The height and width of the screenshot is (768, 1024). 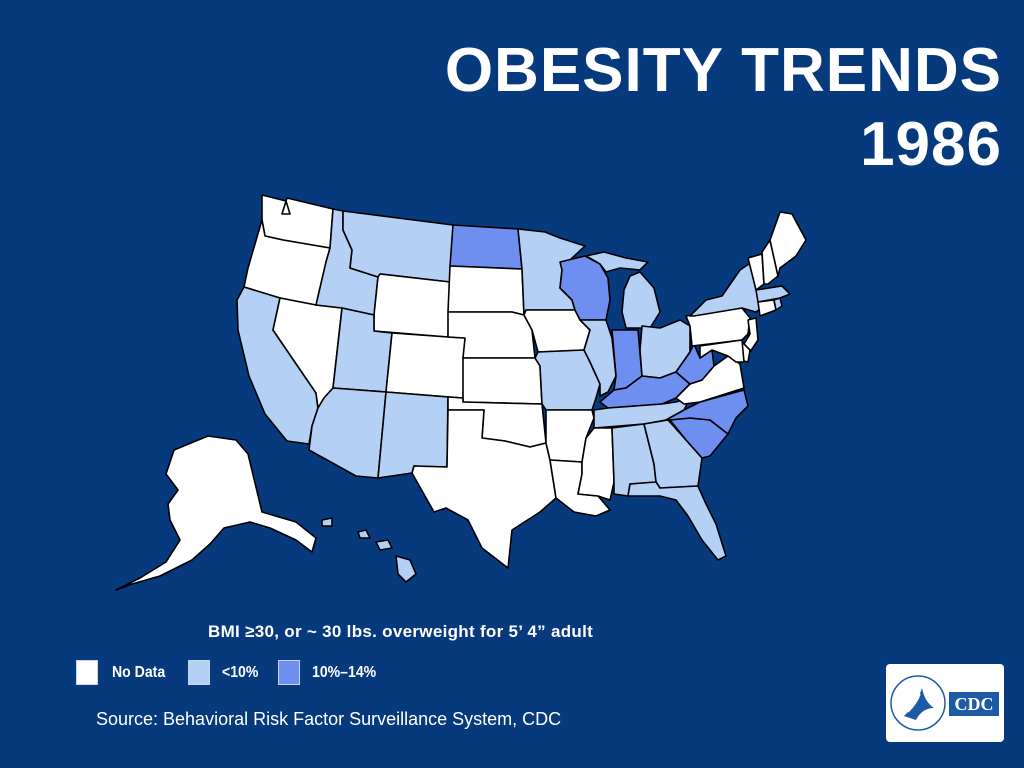 What do you see at coordinates (398, 246) in the screenshot?
I see `state-MT` at bounding box center [398, 246].